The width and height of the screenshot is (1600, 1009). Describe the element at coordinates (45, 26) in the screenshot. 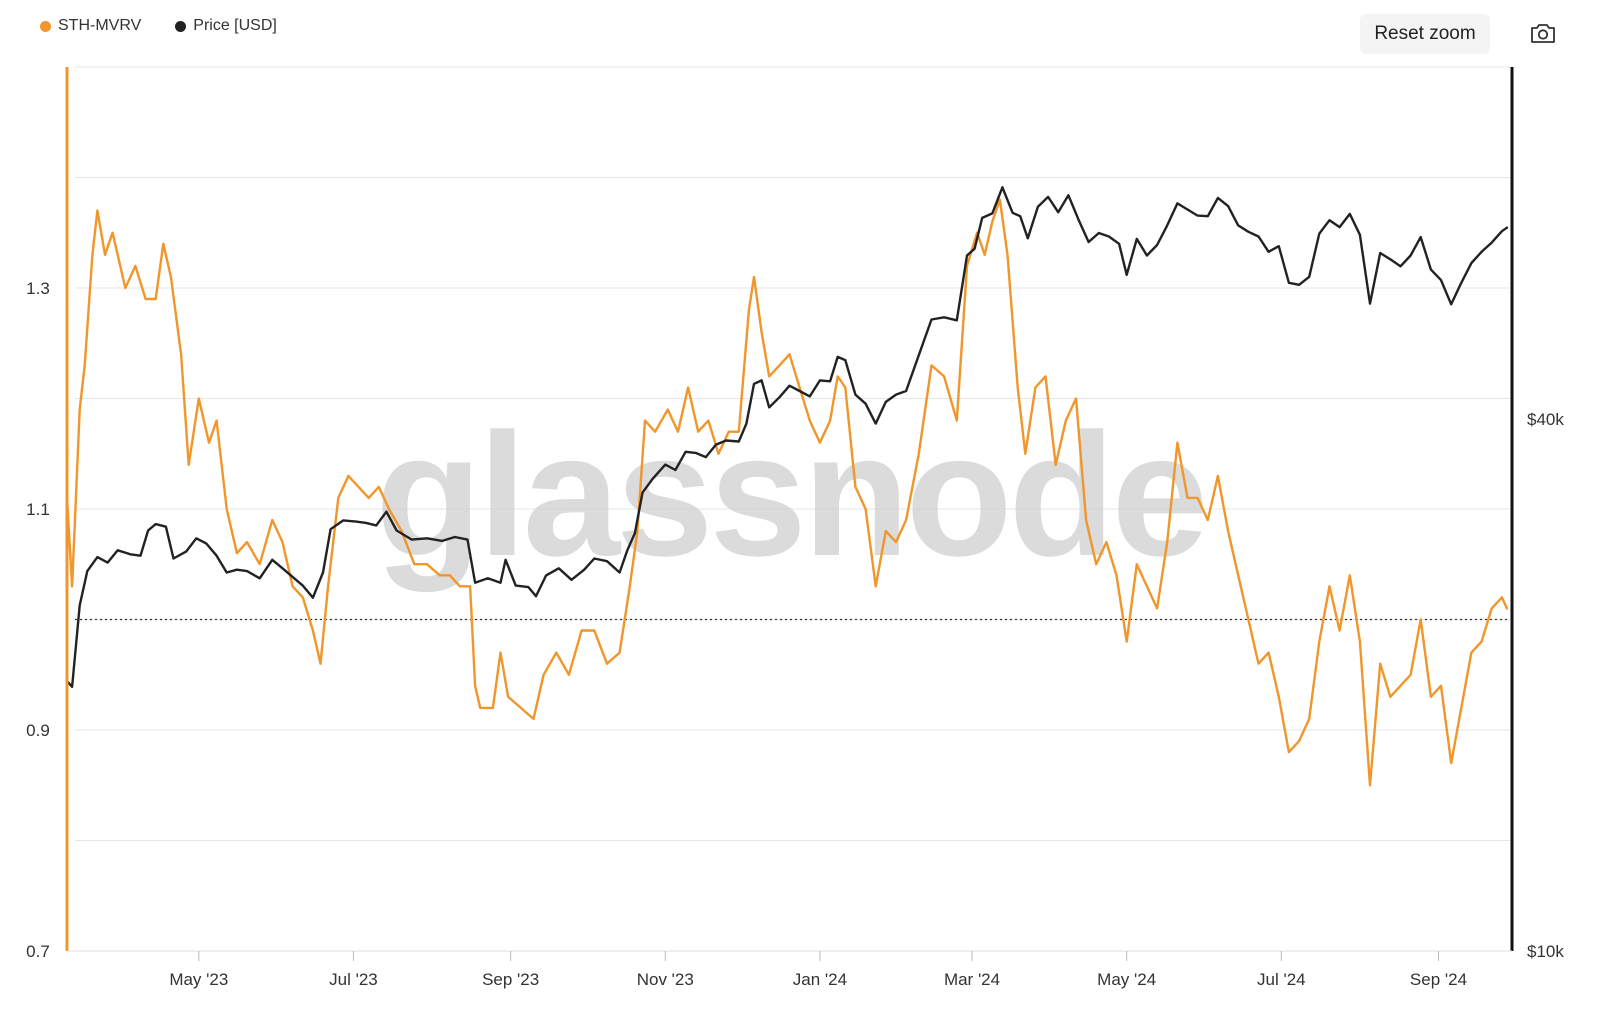

I see `legend-dot-sth-mvrv` at that location.